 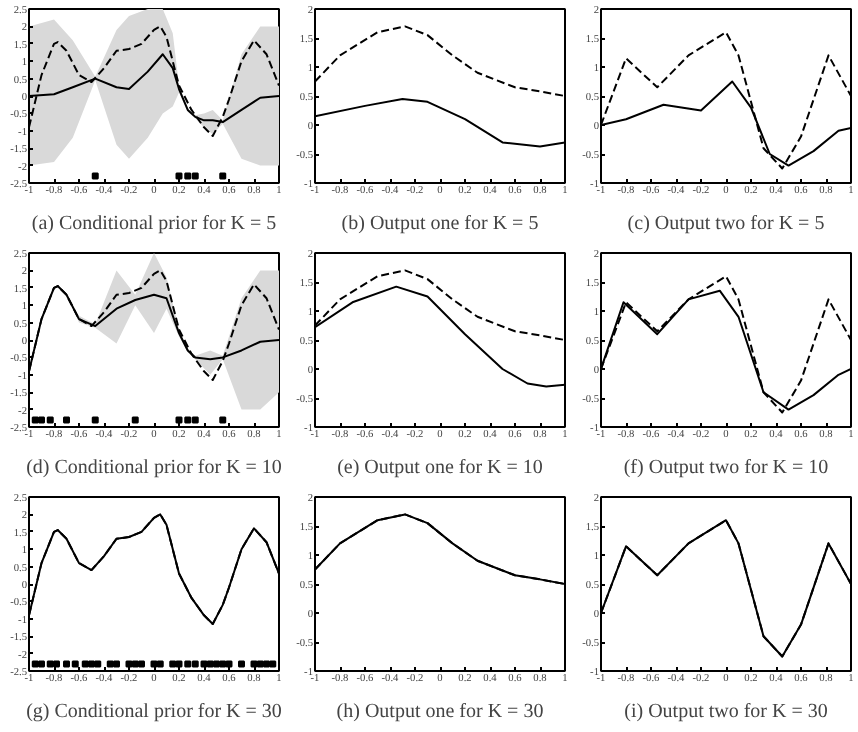 I want to click on text: (h) Output one for K = 30, so click(x=440, y=712).